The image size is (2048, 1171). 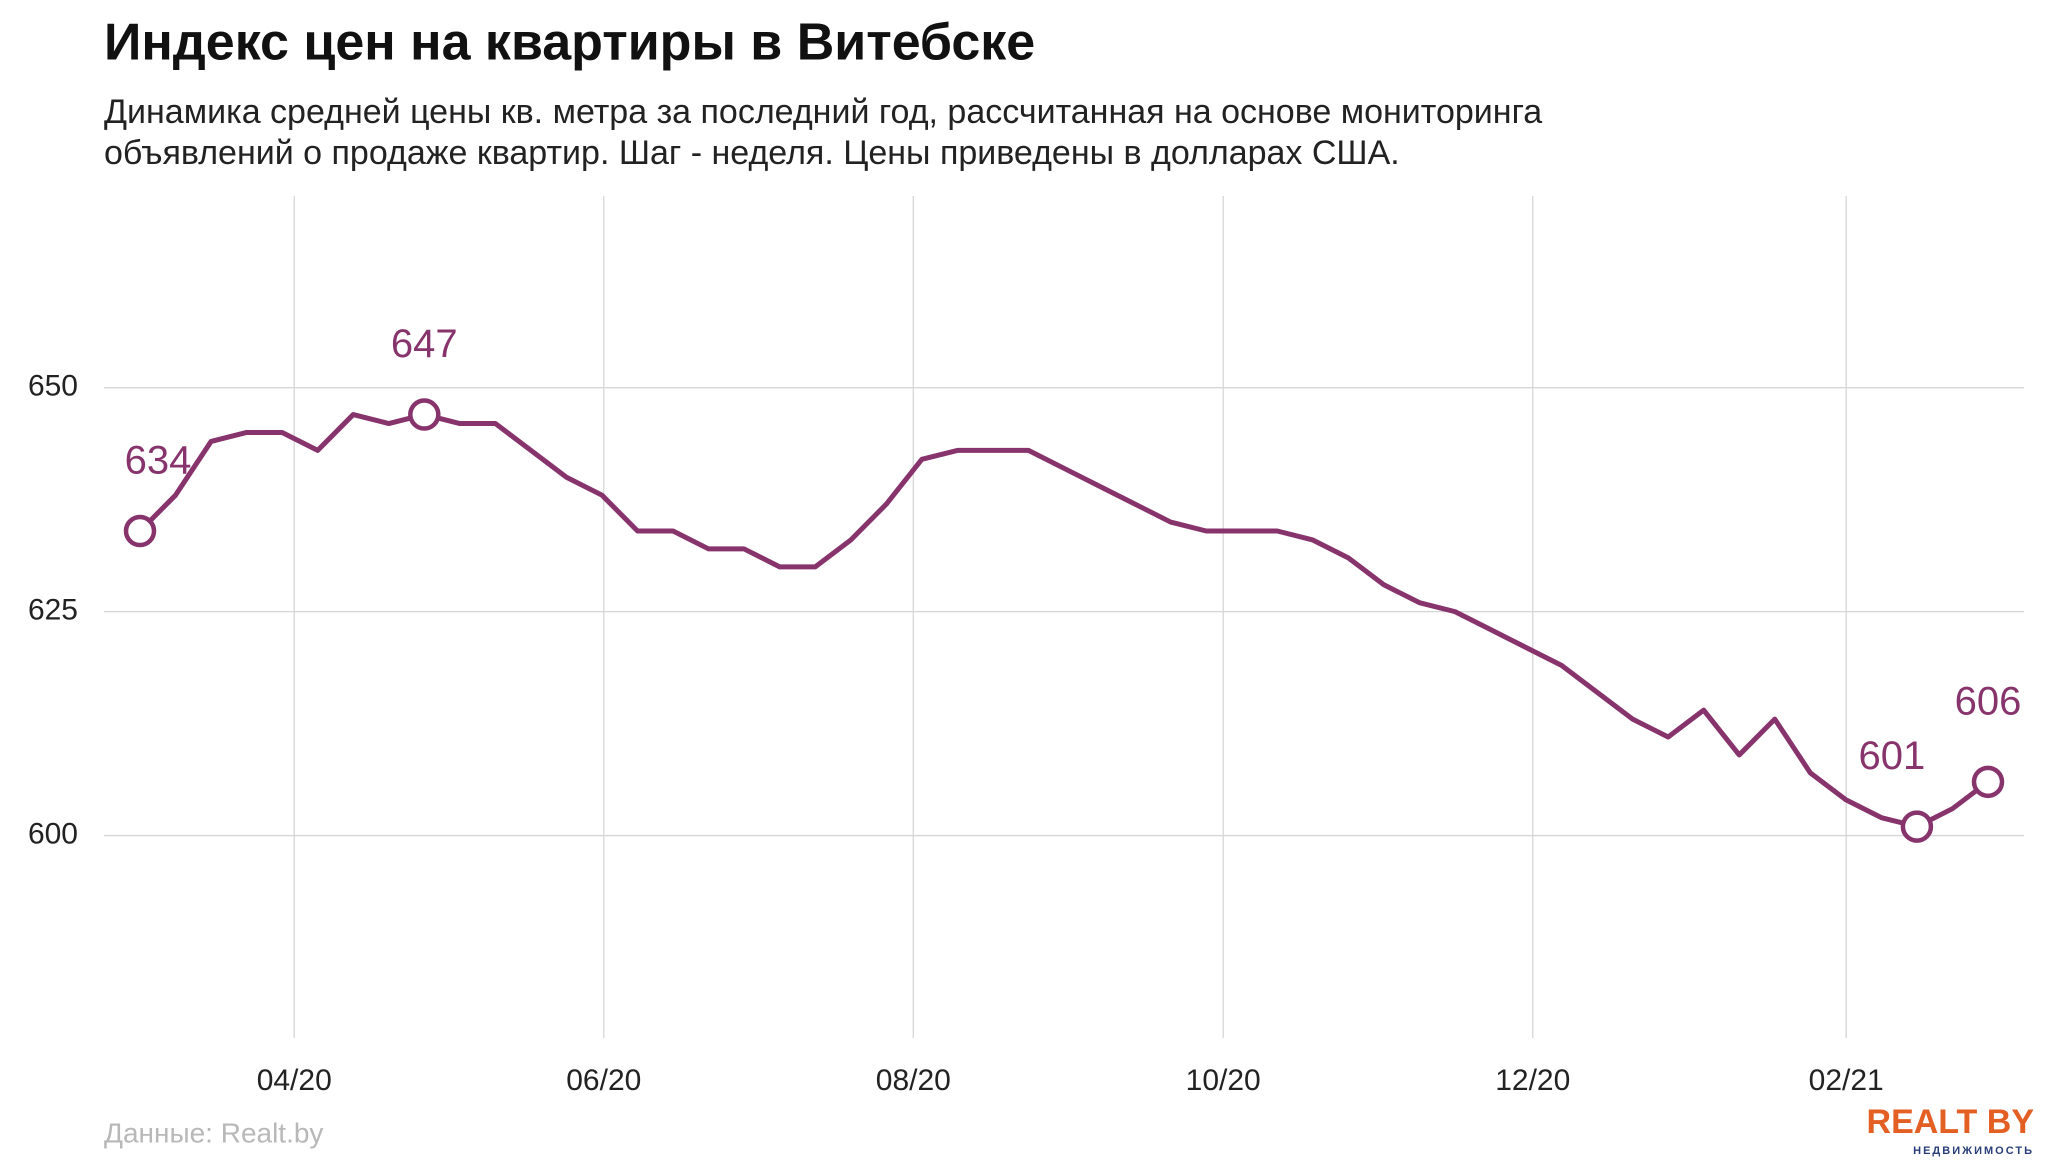 What do you see at coordinates (1951, 1122) in the screenshot?
I see `logo: REALT BY` at bounding box center [1951, 1122].